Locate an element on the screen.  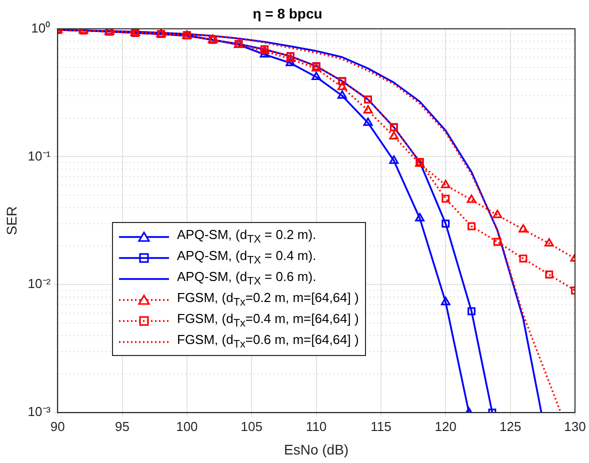
legend-label: FGSM, (d$_{Tx}$=0.2 m, m=[64,64] ) is located at coordinates (268, 299).